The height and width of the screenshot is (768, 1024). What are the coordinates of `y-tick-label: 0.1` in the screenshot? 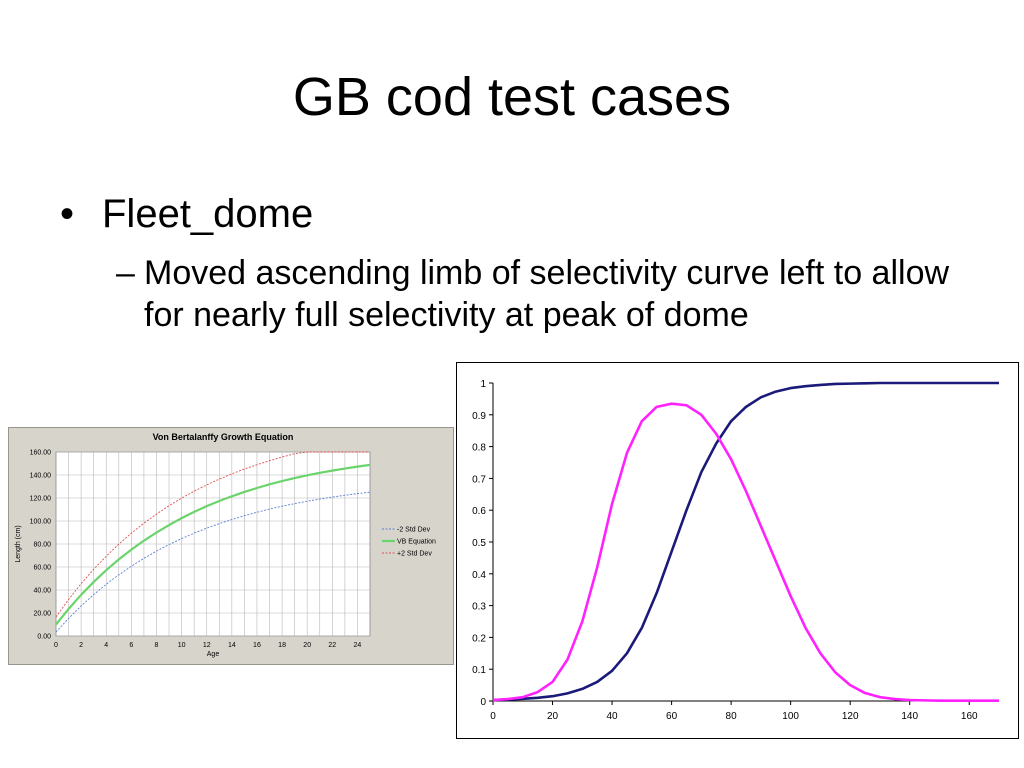 It's located at (479, 670).